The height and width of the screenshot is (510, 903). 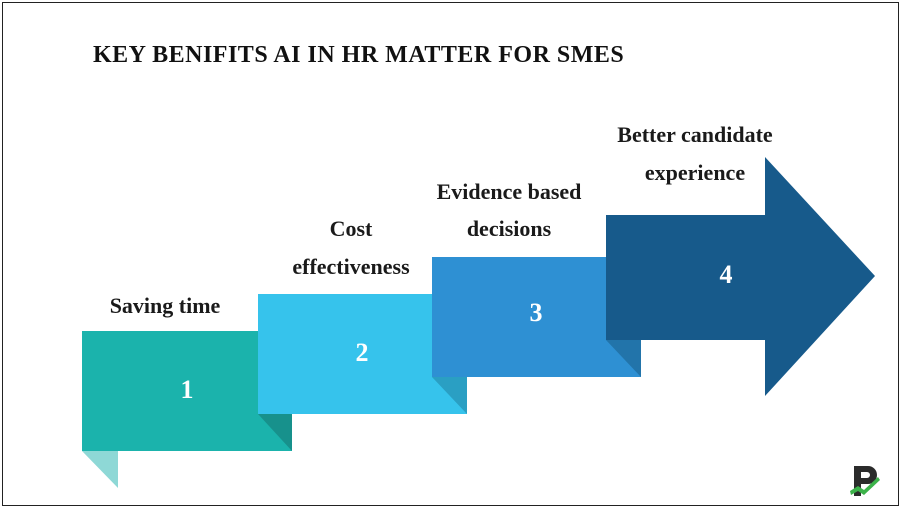 What do you see at coordinates (726, 274) in the screenshot?
I see `step-4-number: 4` at bounding box center [726, 274].